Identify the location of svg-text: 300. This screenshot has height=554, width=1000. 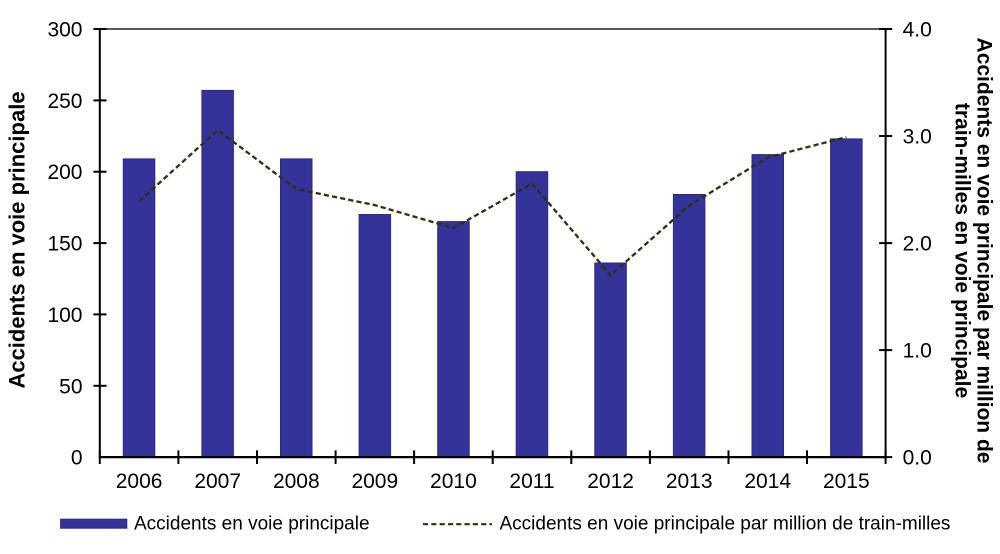
(64, 30).